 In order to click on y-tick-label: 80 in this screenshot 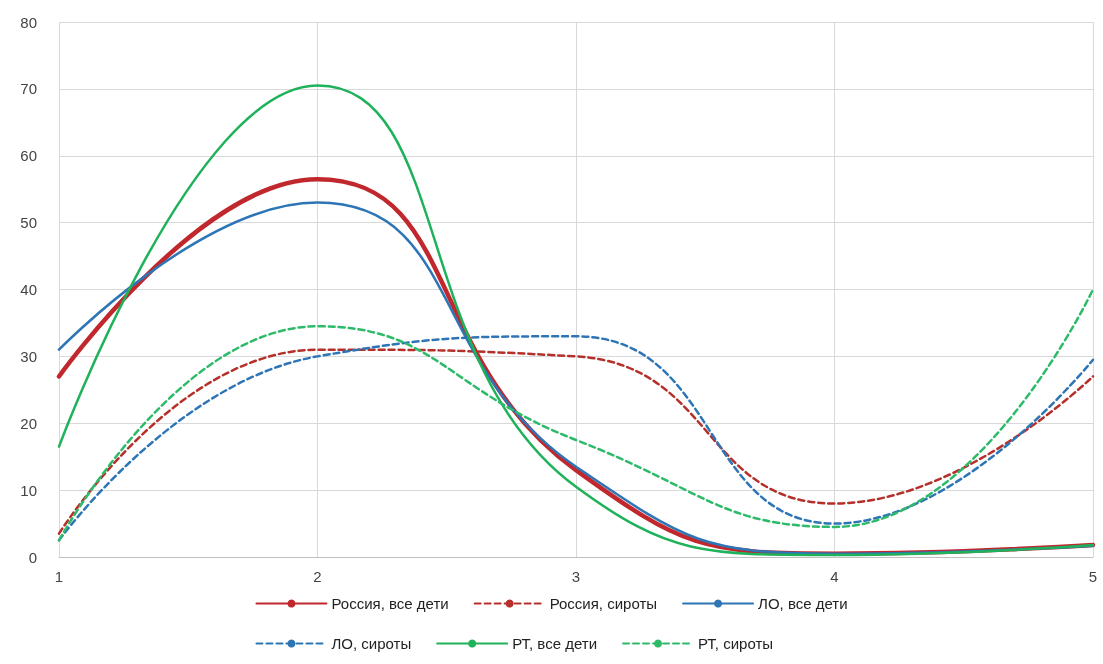, I will do `click(28, 22)`.